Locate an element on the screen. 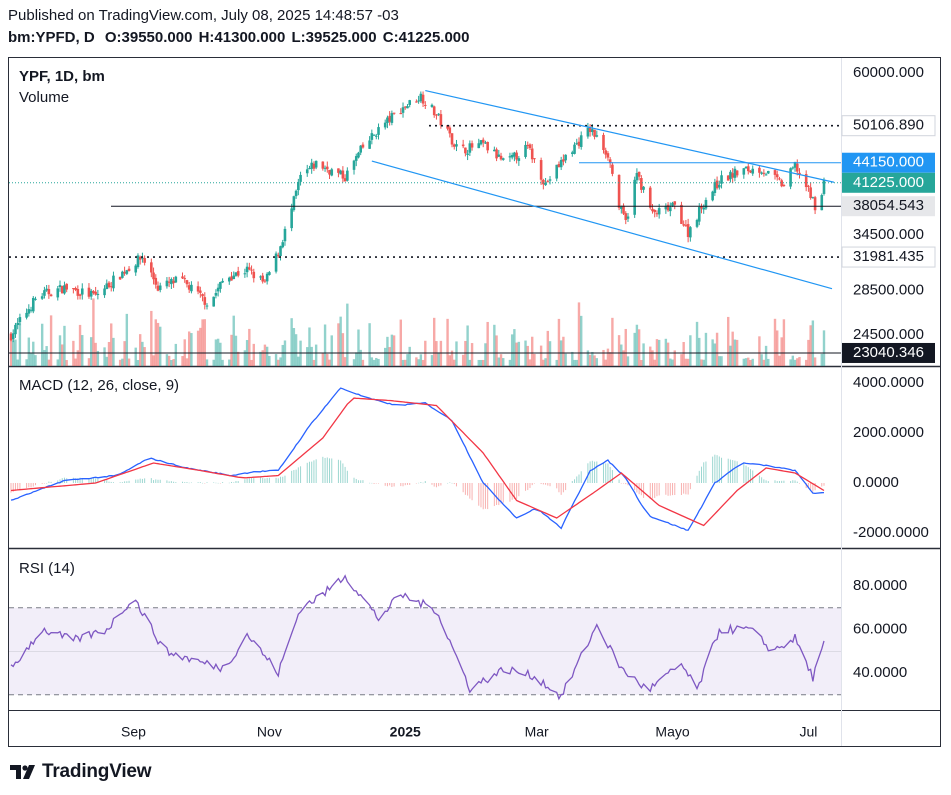  price-label: 38054.543 is located at coordinates (888, 205).